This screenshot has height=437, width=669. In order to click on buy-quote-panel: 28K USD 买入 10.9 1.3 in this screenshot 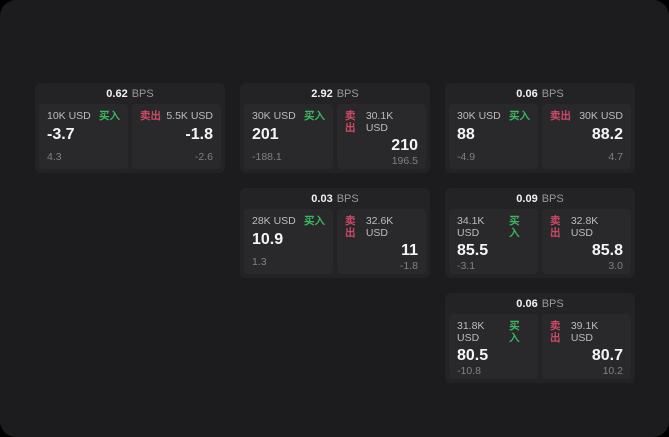, I will do `click(288, 241)`.